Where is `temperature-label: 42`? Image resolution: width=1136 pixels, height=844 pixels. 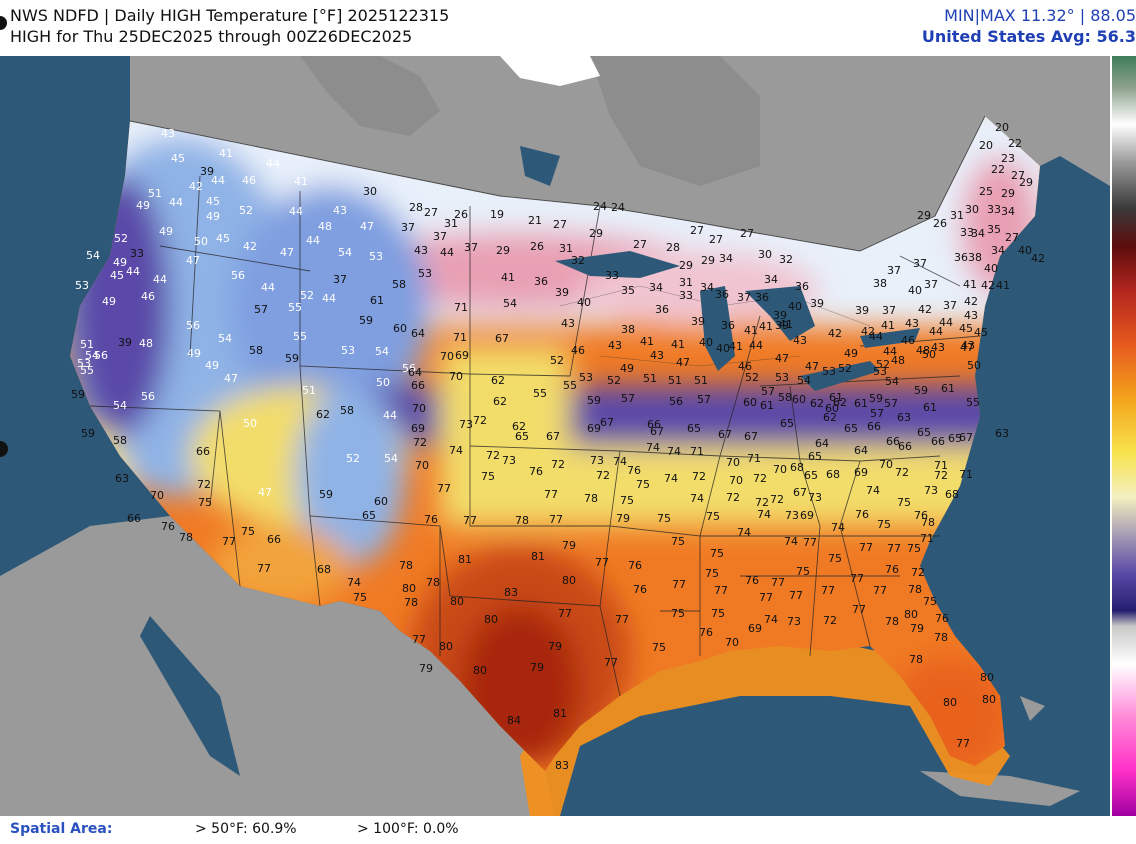 temperature-label: 42 is located at coordinates (1038, 258).